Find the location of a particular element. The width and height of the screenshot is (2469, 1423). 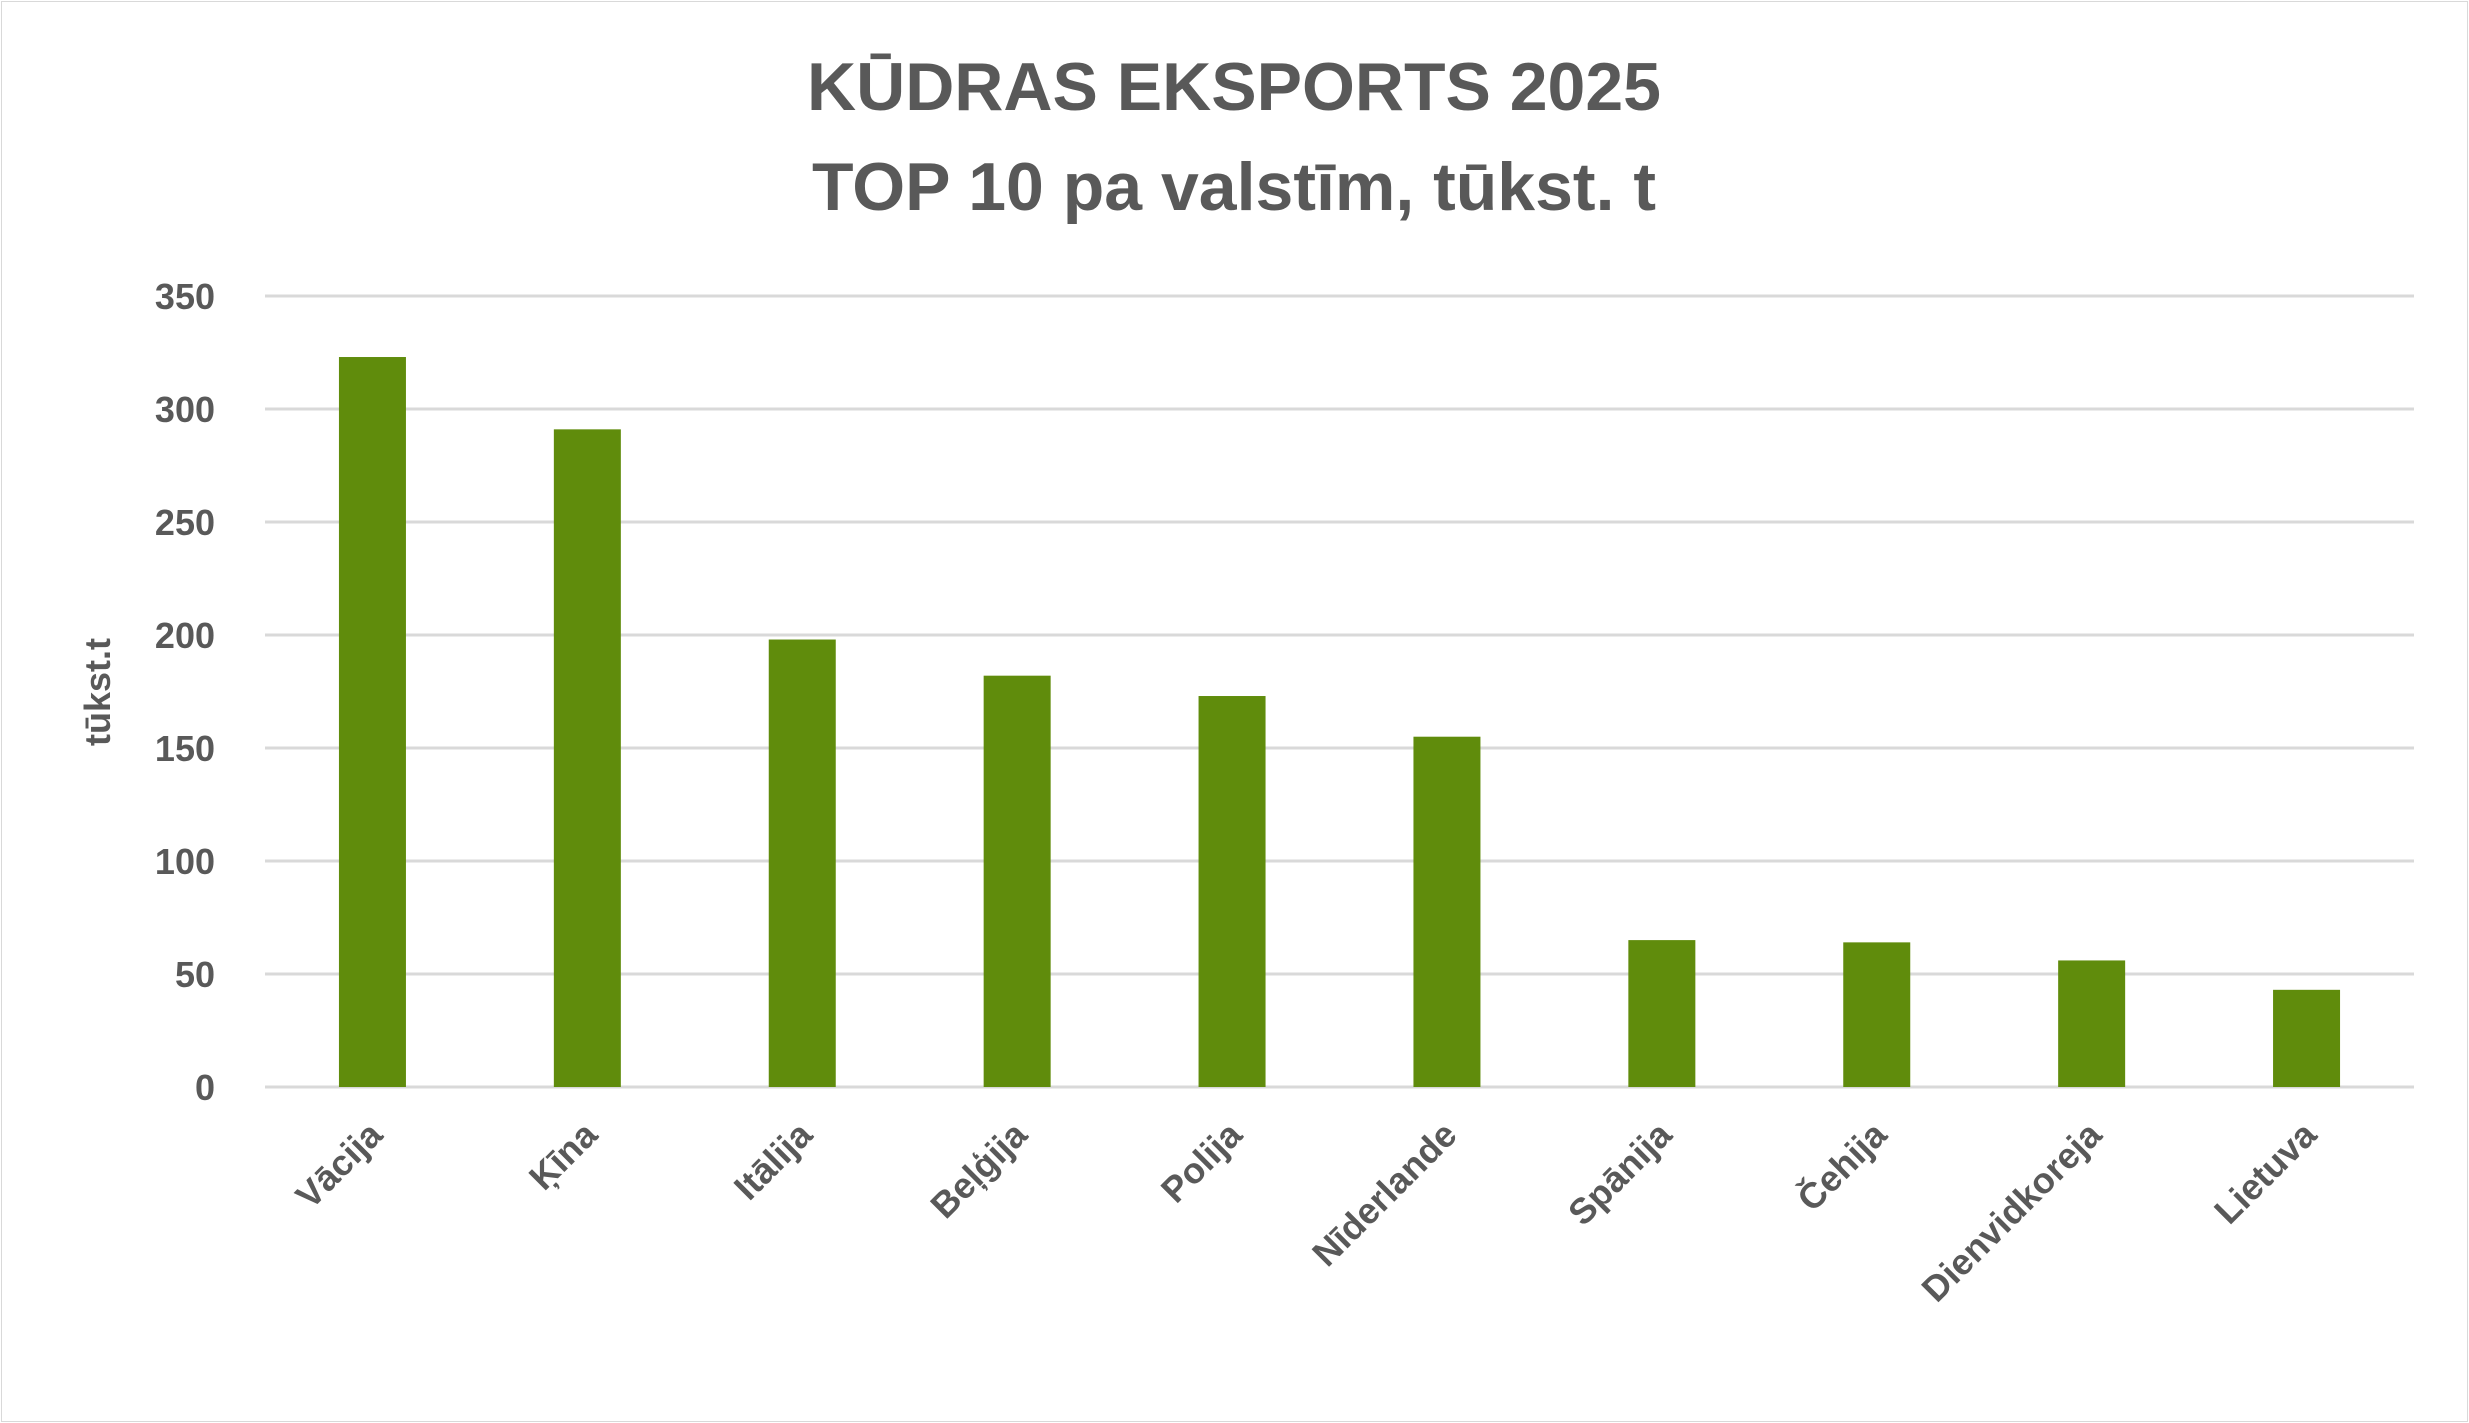

y-axis-label: tūkst.t is located at coordinates (97, 692).